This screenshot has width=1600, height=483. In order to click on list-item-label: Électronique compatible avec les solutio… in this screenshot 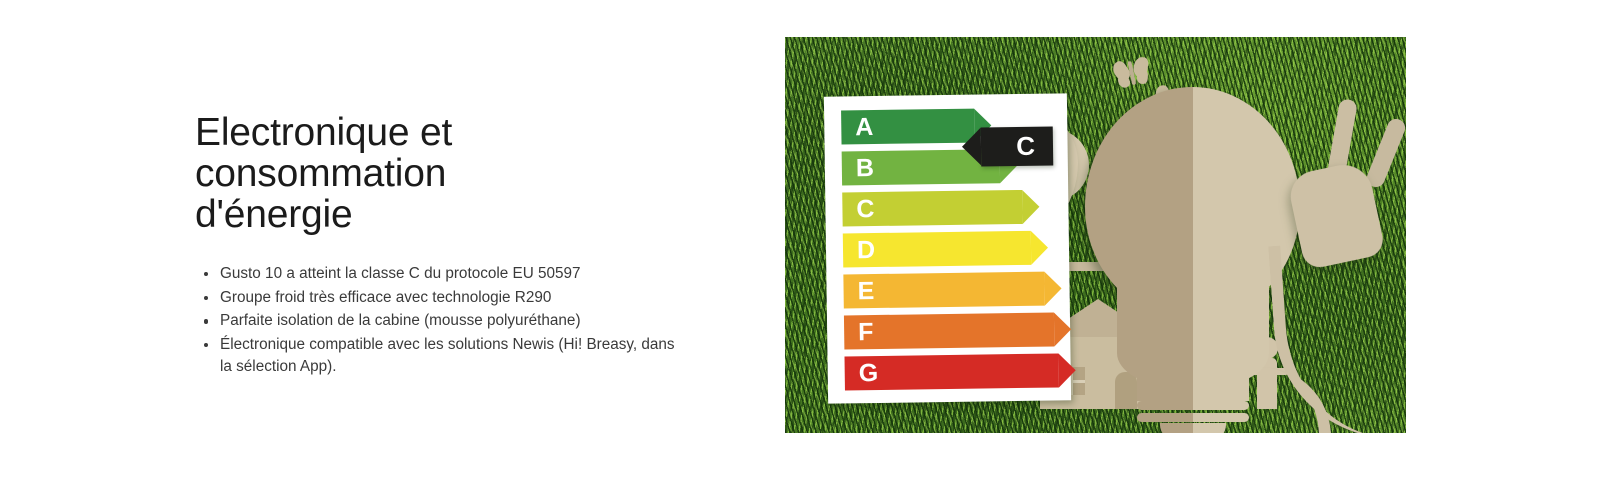, I will do `click(447, 355)`.